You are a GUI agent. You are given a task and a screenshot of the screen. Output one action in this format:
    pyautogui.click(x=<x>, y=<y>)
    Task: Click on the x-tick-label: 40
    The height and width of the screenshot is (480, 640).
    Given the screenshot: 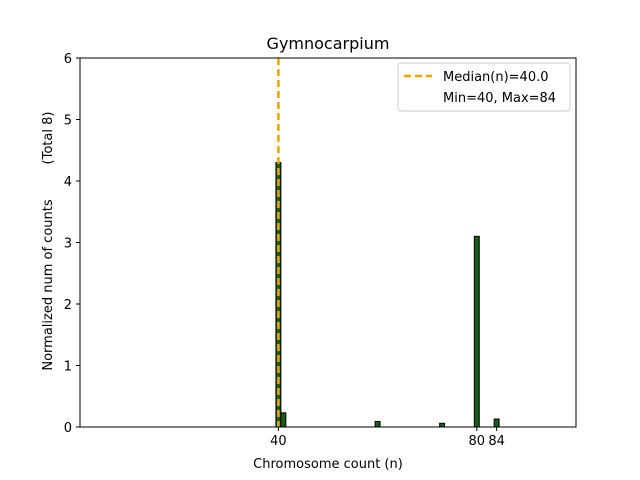 What is the action you would take?
    pyautogui.click(x=278, y=441)
    